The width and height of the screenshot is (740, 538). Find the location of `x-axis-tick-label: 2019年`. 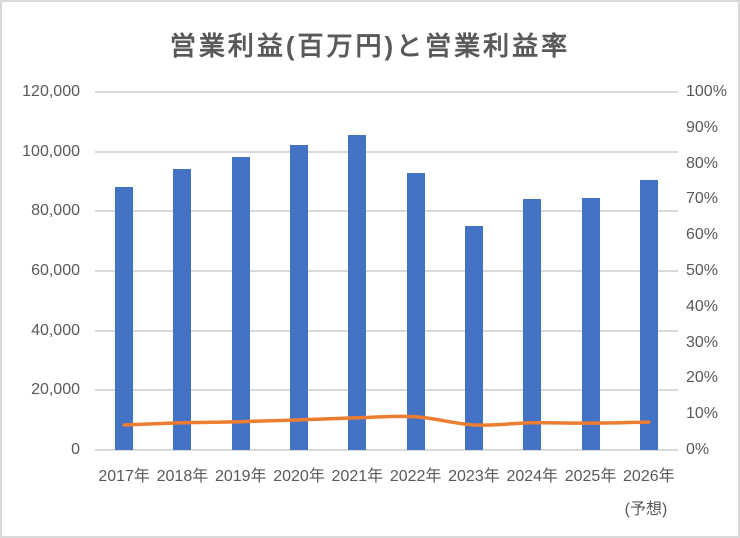

x-axis-tick-label: 2019年 is located at coordinates (240, 476).